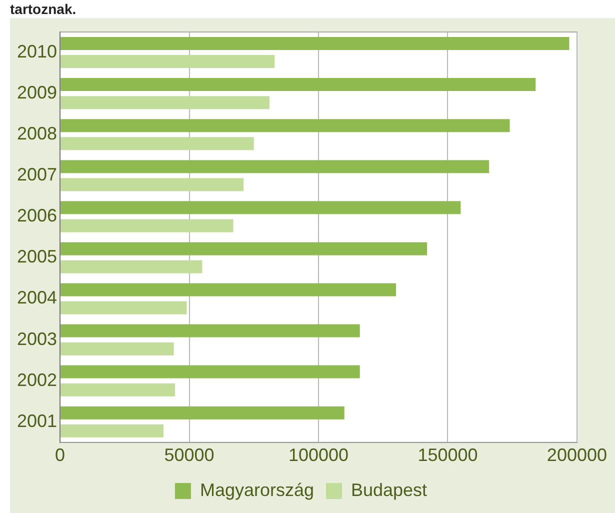  What do you see at coordinates (37, 92) in the screenshot?
I see `y-tick-label: 2009` at bounding box center [37, 92].